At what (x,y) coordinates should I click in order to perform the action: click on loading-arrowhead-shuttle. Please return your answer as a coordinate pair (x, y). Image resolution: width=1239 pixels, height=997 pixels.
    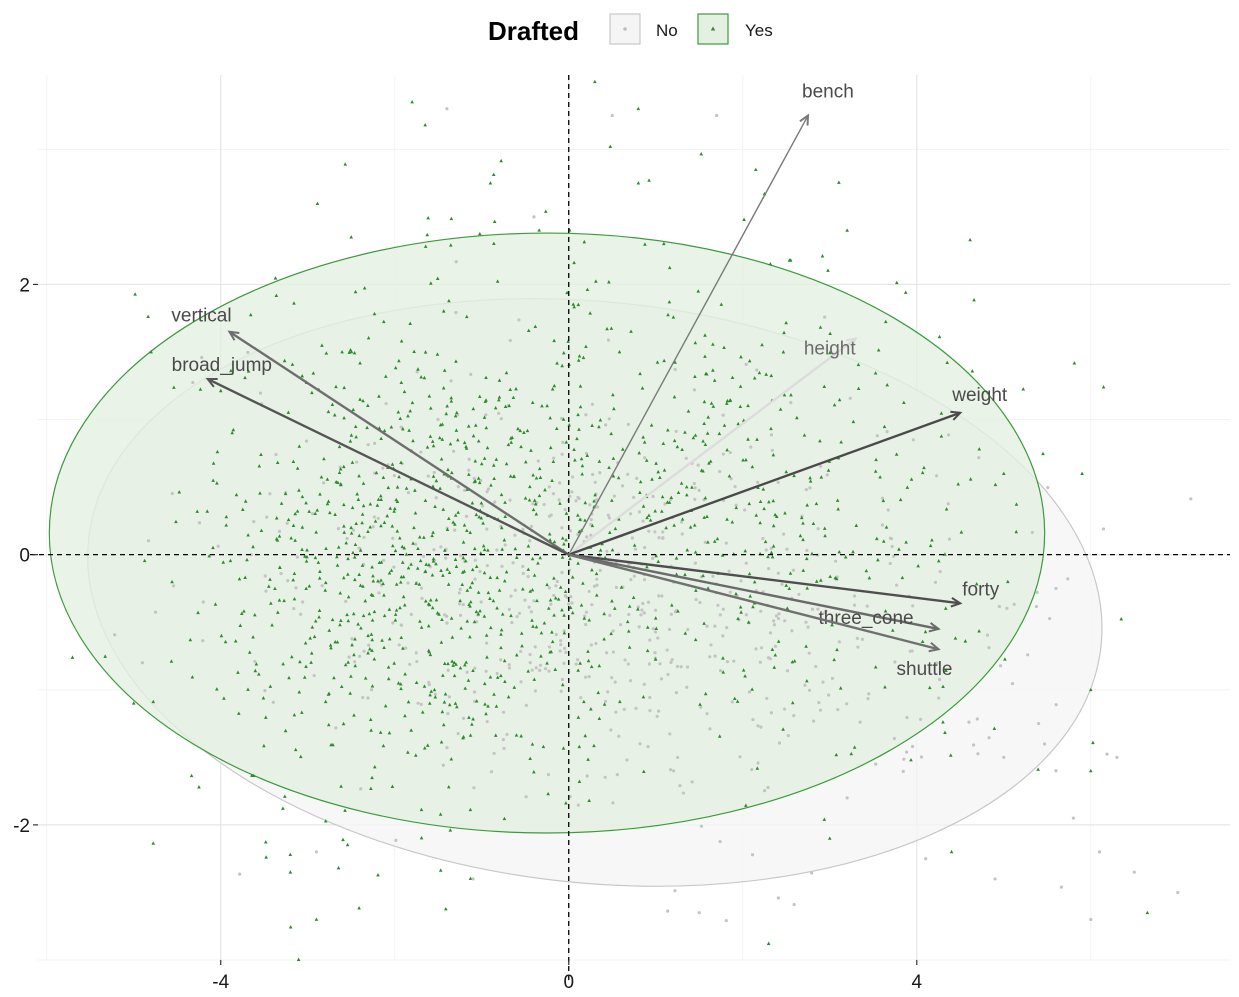
    Looking at the image, I should click on (934, 647).